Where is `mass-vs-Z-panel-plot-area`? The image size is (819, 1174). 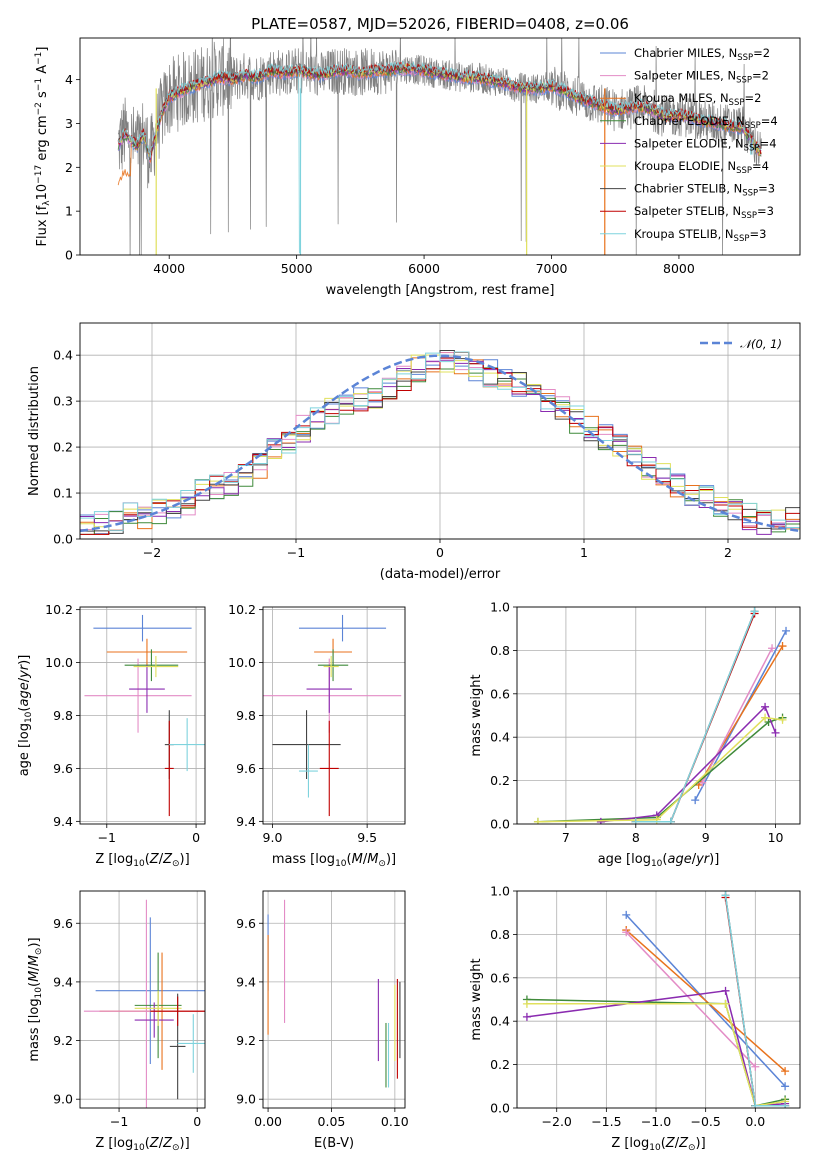 mass-vs-Z-panel-plot-area is located at coordinates (144, 1003).